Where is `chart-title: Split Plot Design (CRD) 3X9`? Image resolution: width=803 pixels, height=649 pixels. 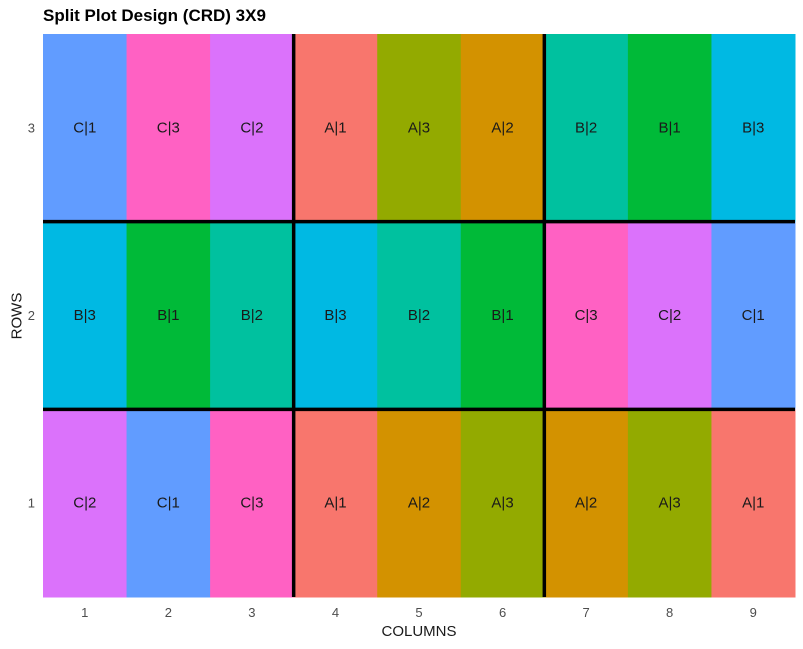
chart-title: Split Plot Design (CRD) 3X9 is located at coordinates (154, 15).